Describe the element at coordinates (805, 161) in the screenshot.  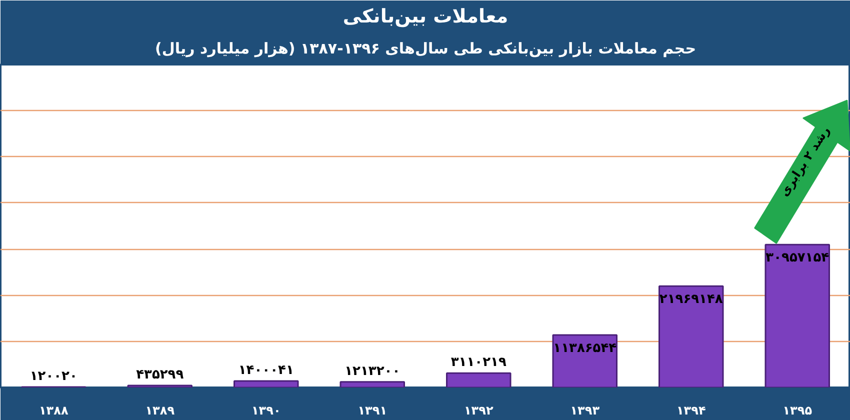
I see `annotation: رشد ۲ برابری` at that location.